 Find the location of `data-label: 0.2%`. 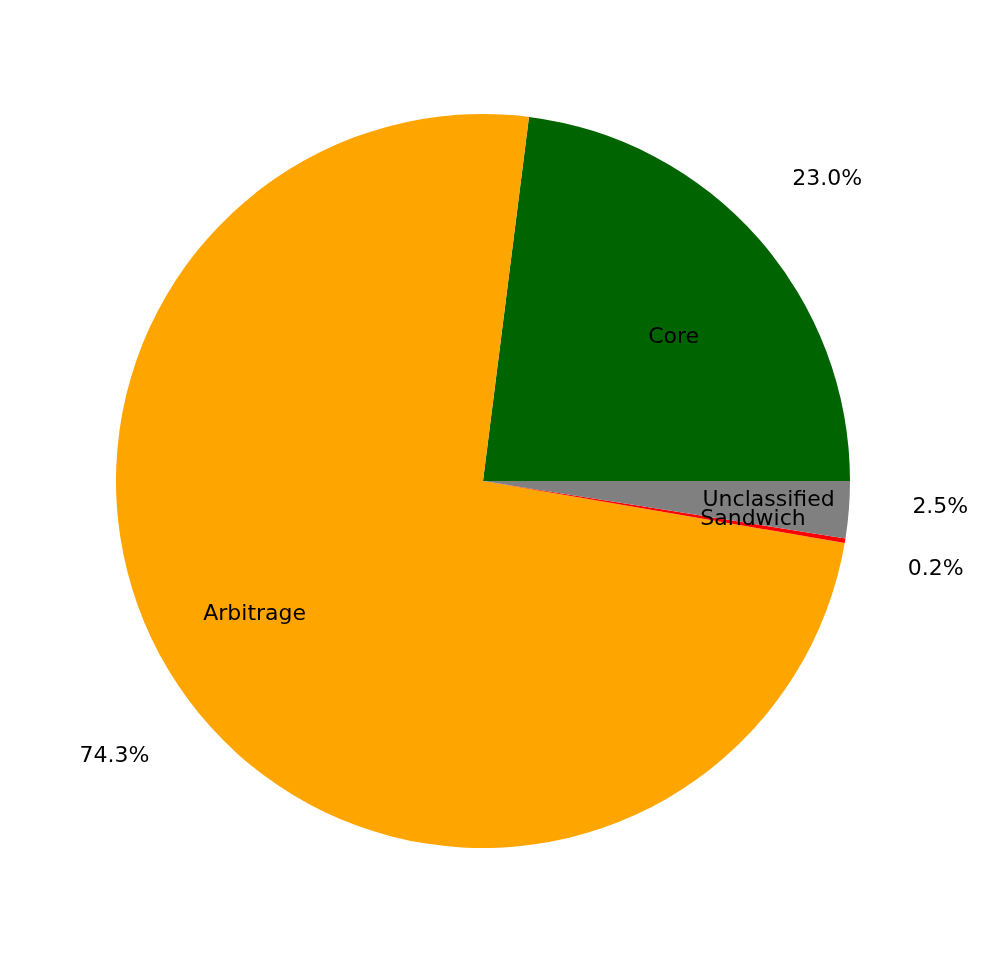

data-label: 0.2% is located at coordinates (935, 568).